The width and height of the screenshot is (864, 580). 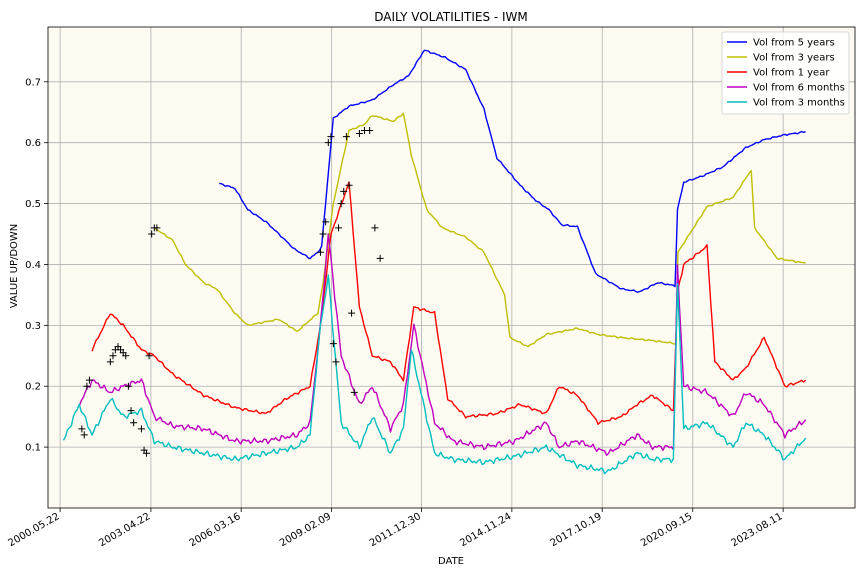 What do you see at coordinates (666, 530) in the screenshot?
I see `x-tick-label: 2020.09.15` at bounding box center [666, 530].